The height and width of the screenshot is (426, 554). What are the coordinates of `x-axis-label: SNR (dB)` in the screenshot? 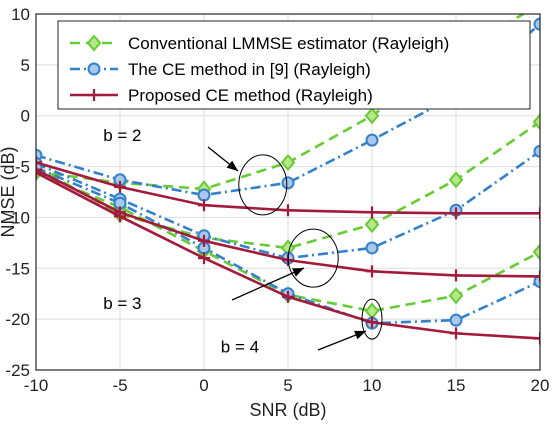 It's located at (287, 410).